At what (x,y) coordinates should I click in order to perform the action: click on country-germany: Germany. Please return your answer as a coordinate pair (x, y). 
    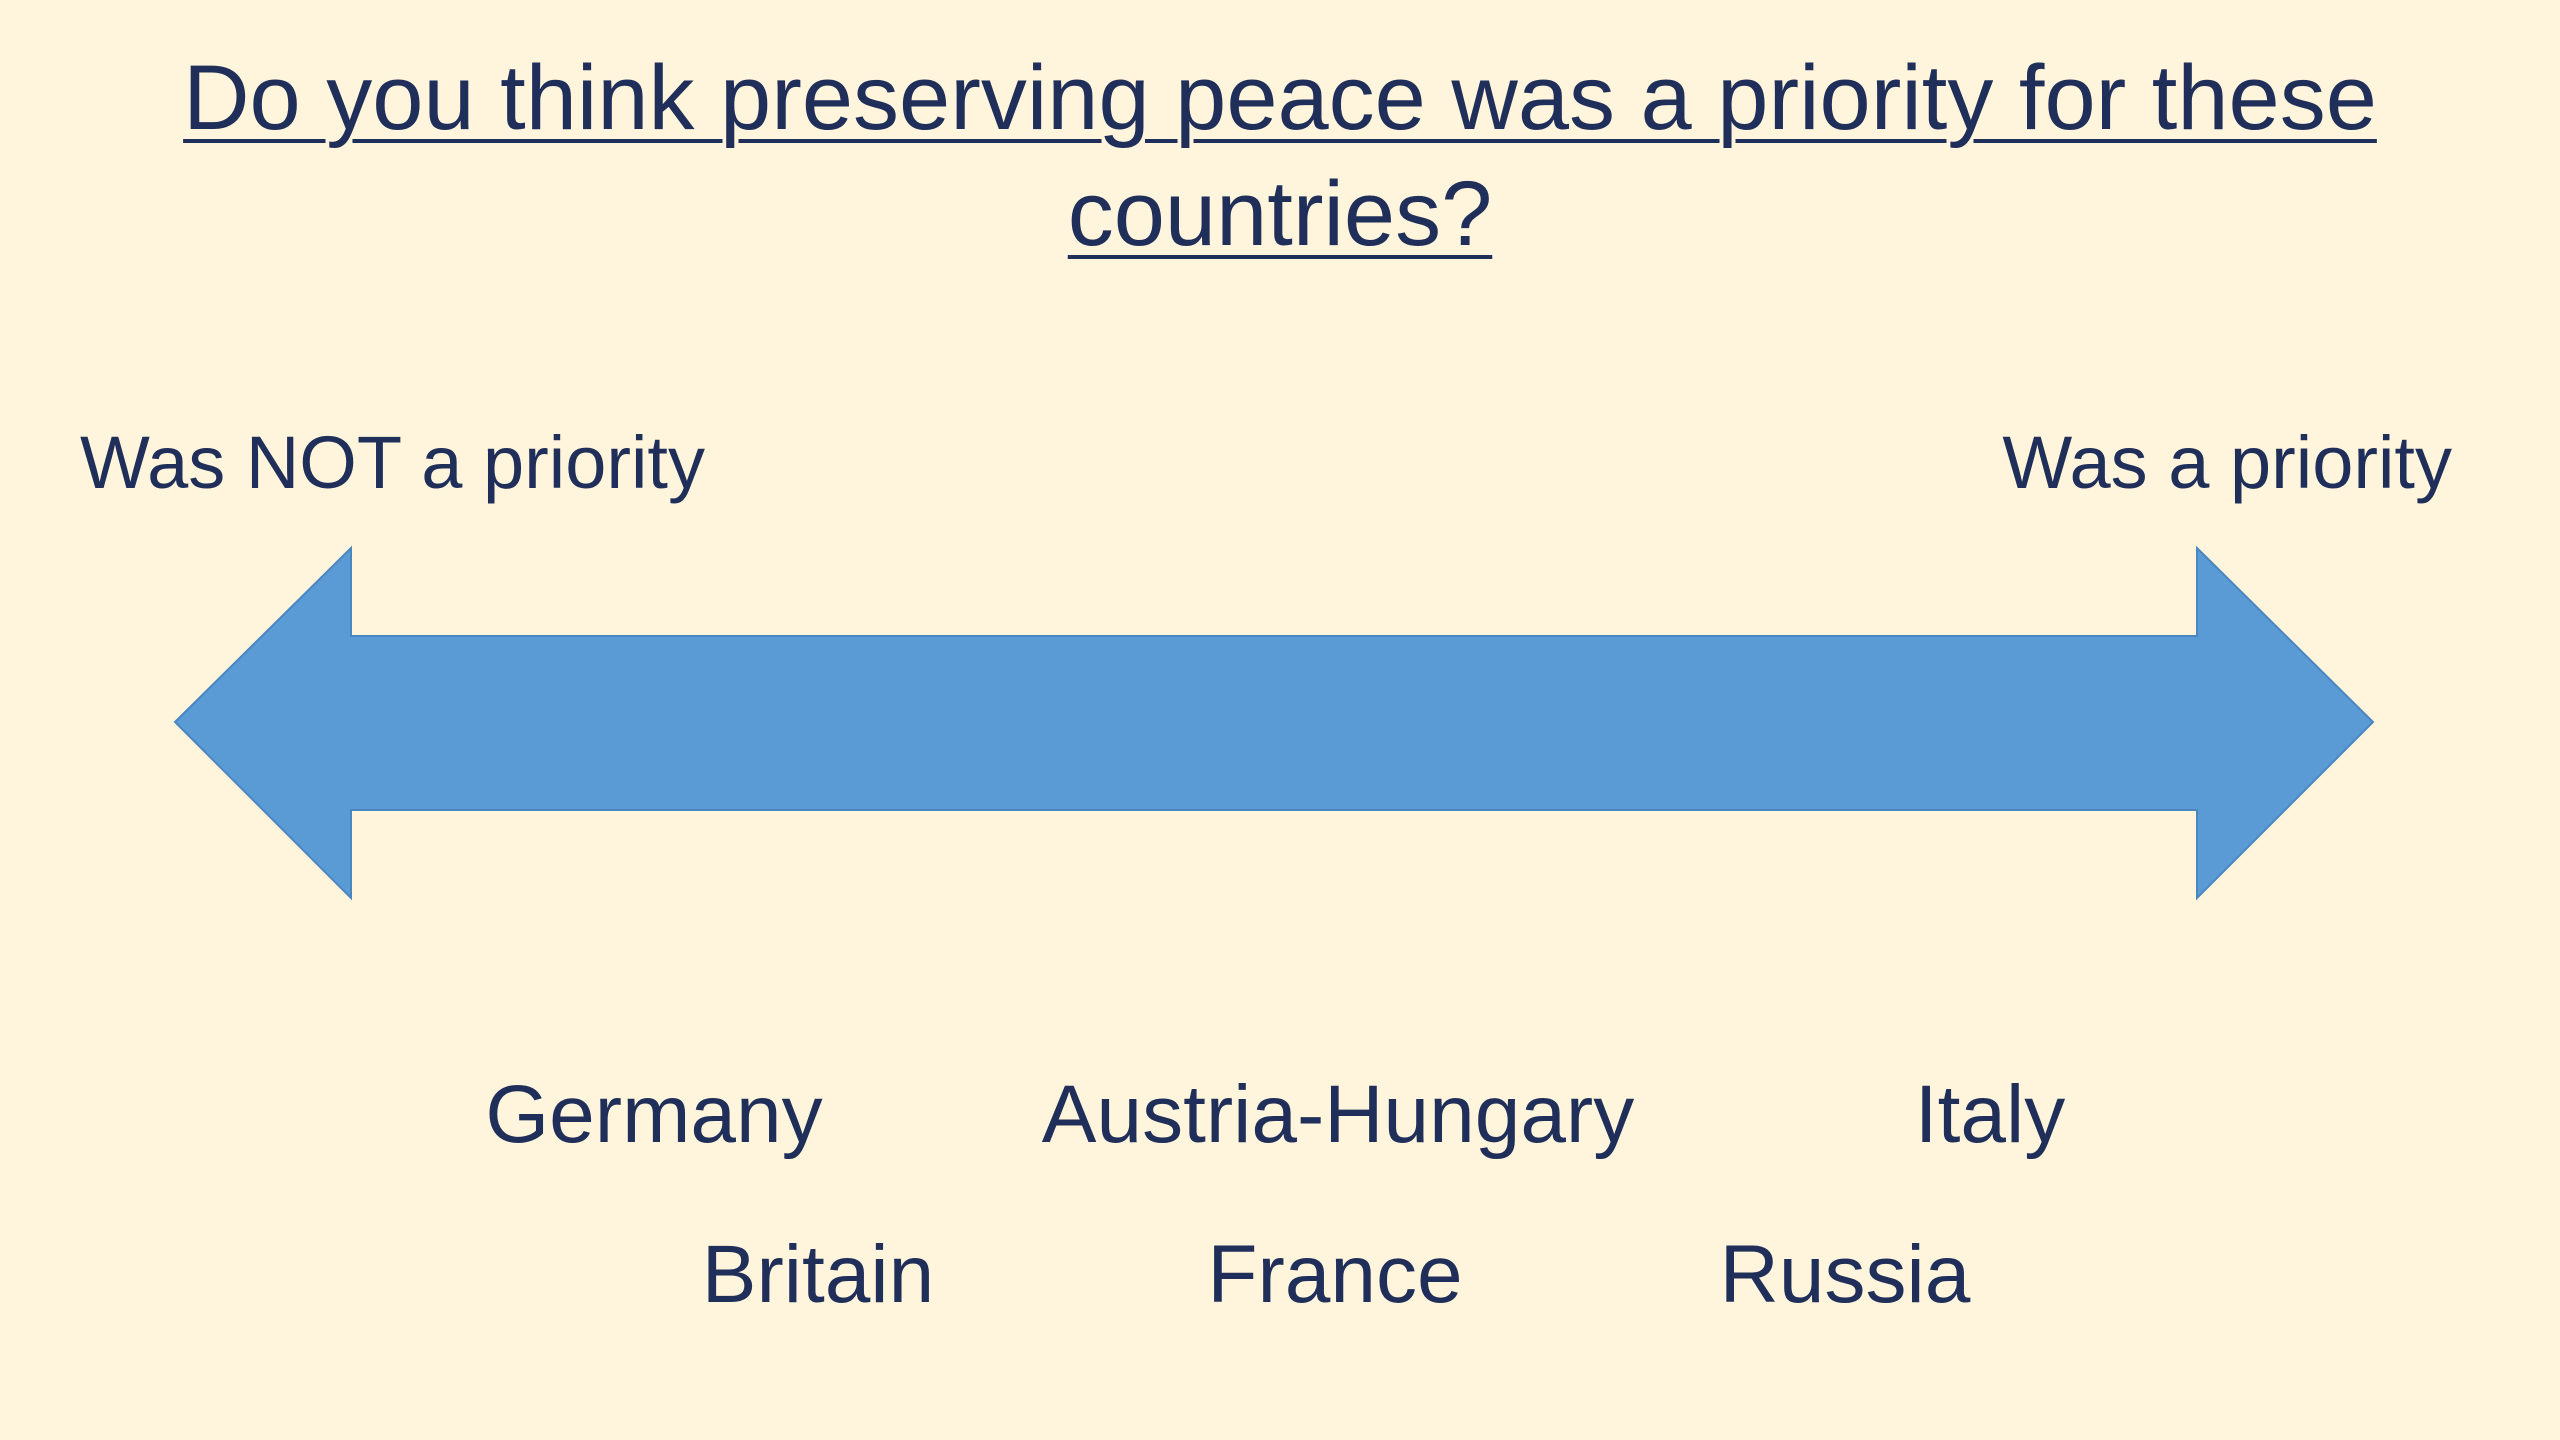
    Looking at the image, I should click on (654, 1114).